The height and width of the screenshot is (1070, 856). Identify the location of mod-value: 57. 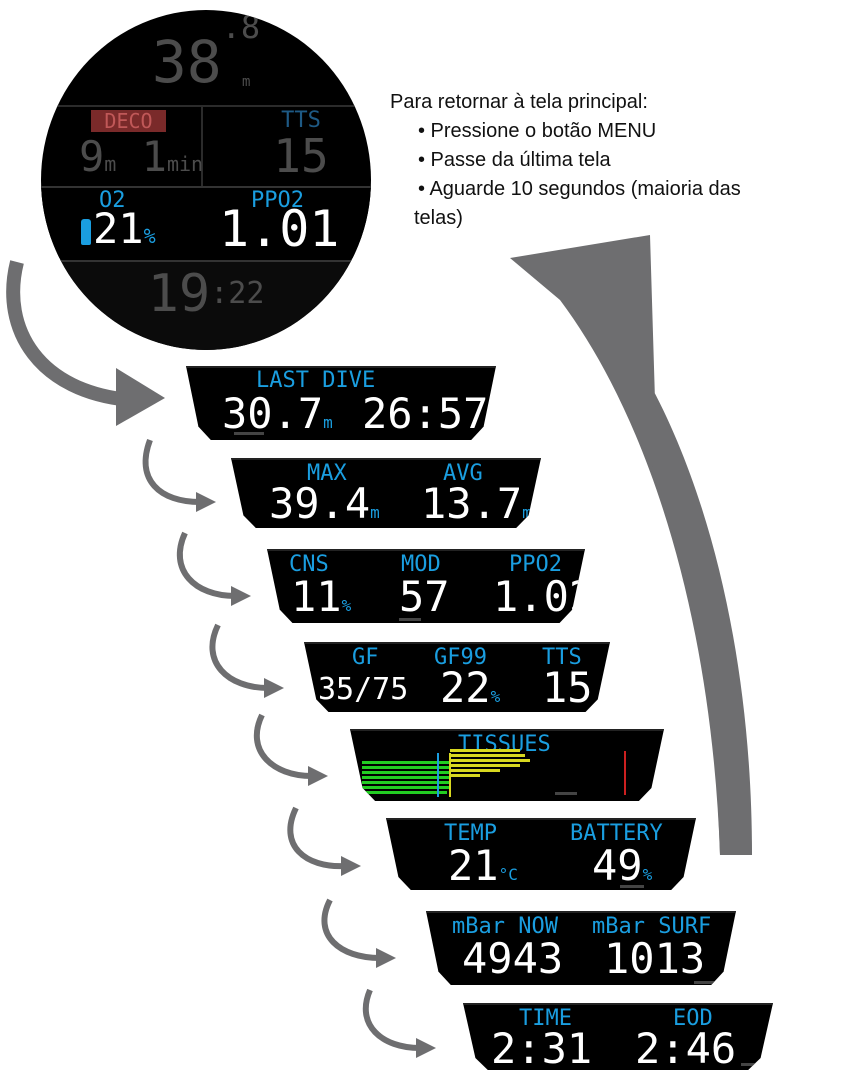
(424, 596).